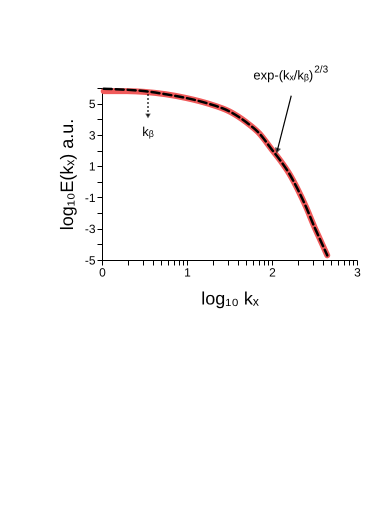 This screenshot has width=390, height=510. I want to click on x-tick-label: 3, so click(358, 273).